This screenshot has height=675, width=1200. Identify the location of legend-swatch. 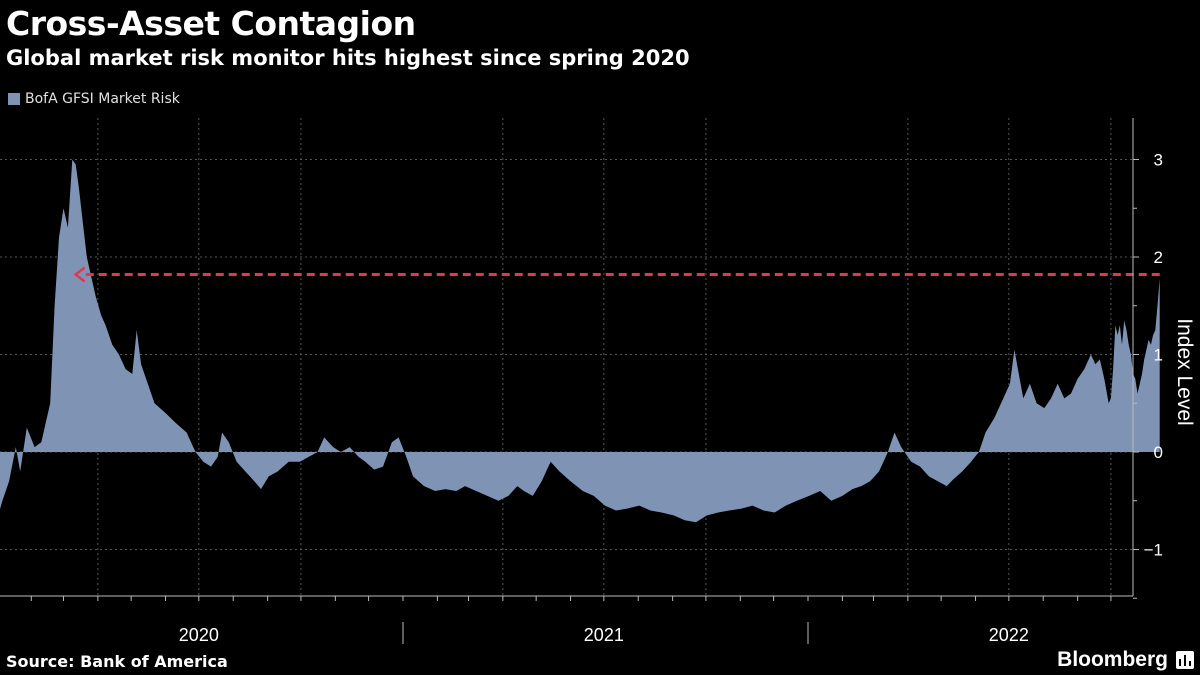
(14, 99).